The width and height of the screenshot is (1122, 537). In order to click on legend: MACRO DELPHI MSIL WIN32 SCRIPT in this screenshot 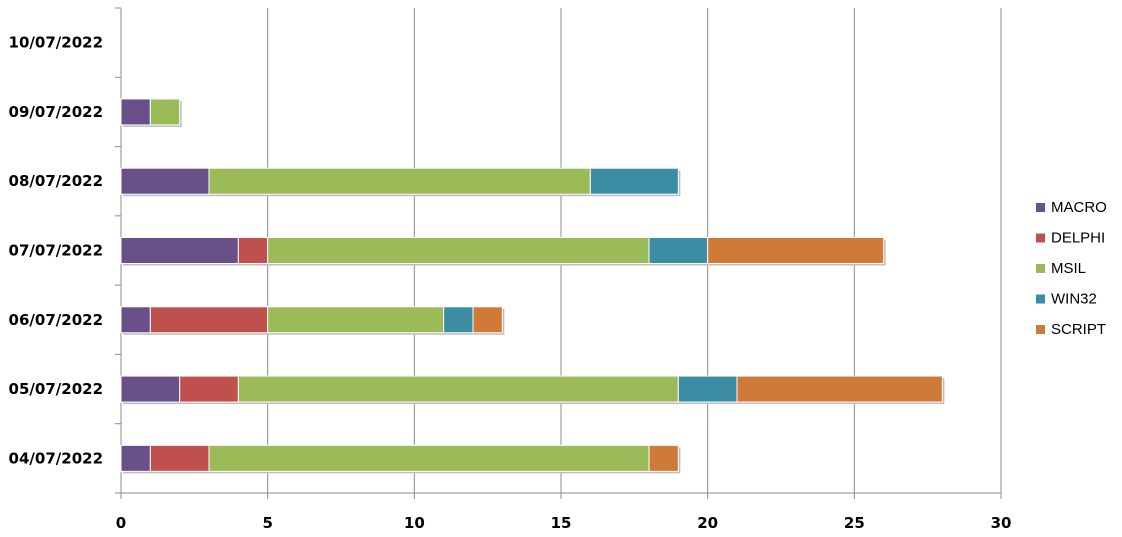, I will do `click(1071, 268)`.